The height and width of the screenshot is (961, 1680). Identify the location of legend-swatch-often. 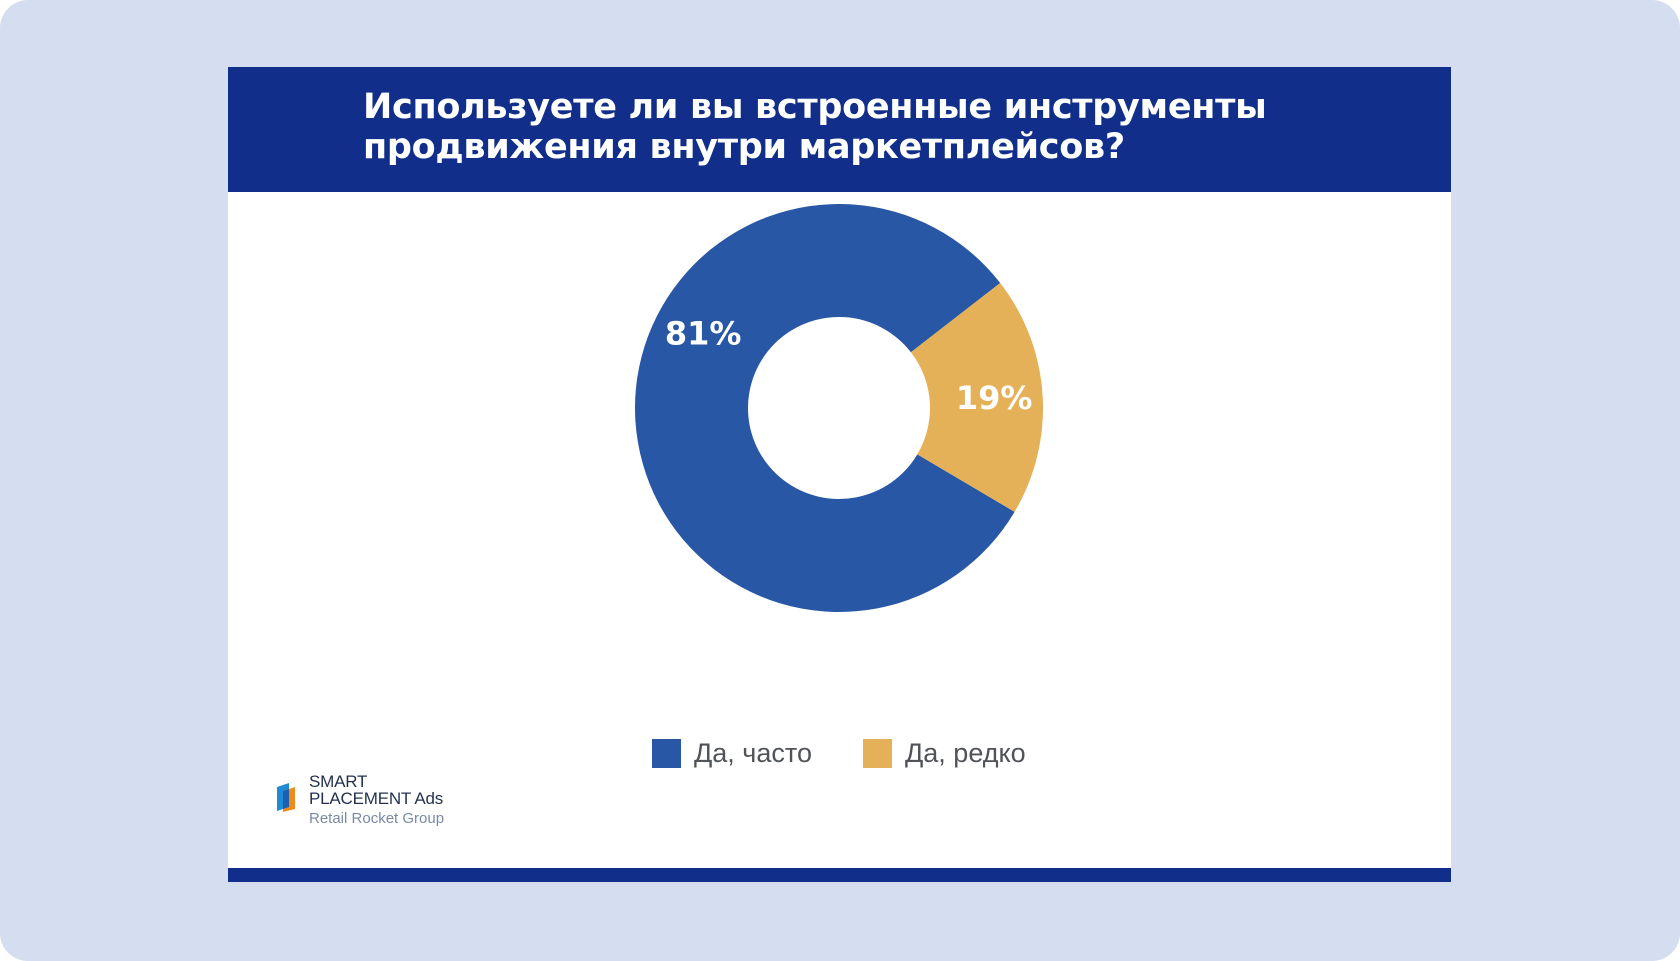
(666, 753).